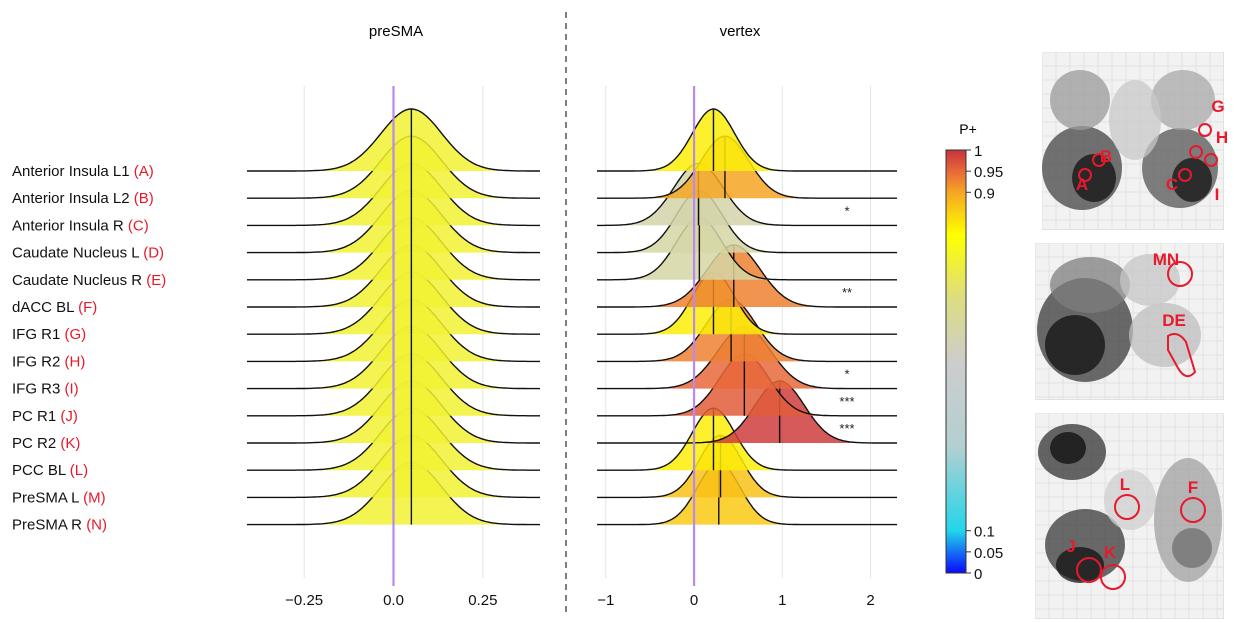  I want to click on region-label: IFG R3 (I), so click(45, 389).